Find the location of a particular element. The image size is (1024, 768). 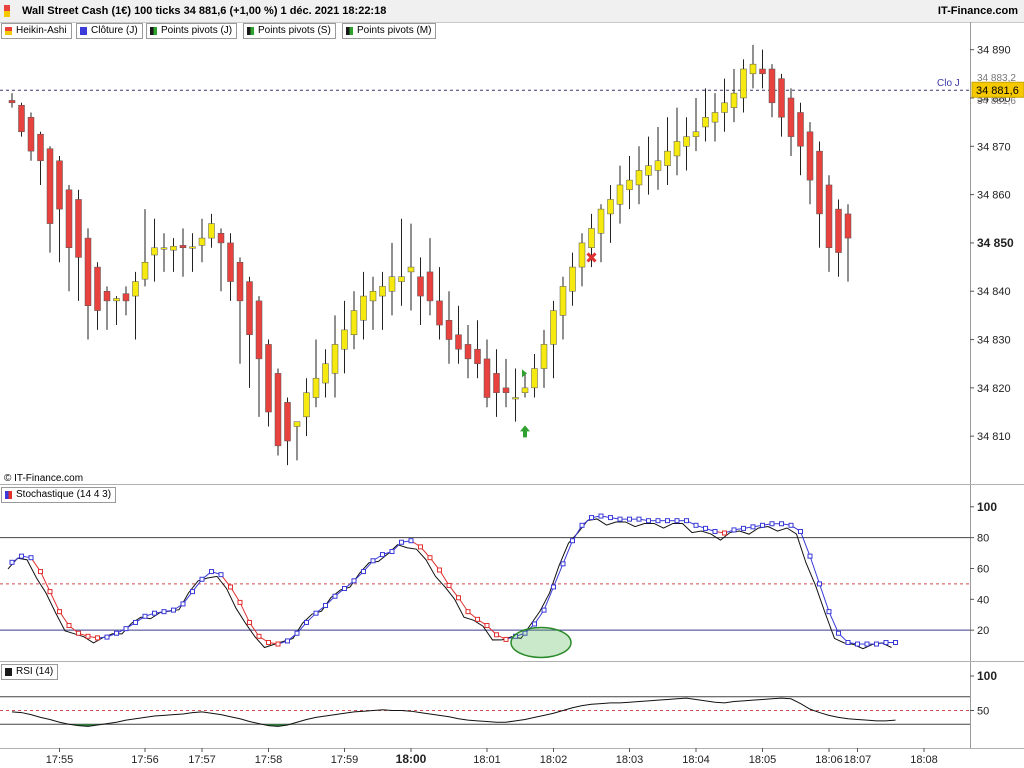

rsi-grid is located at coordinates (485, 710).